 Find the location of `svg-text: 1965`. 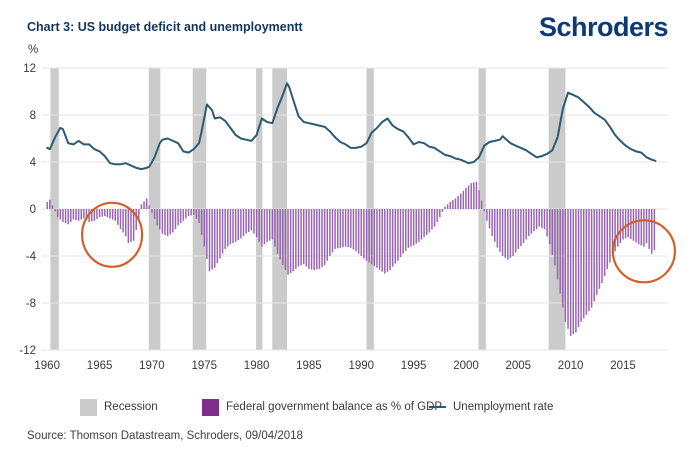

svg-text: 1965 is located at coordinates (100, 366).